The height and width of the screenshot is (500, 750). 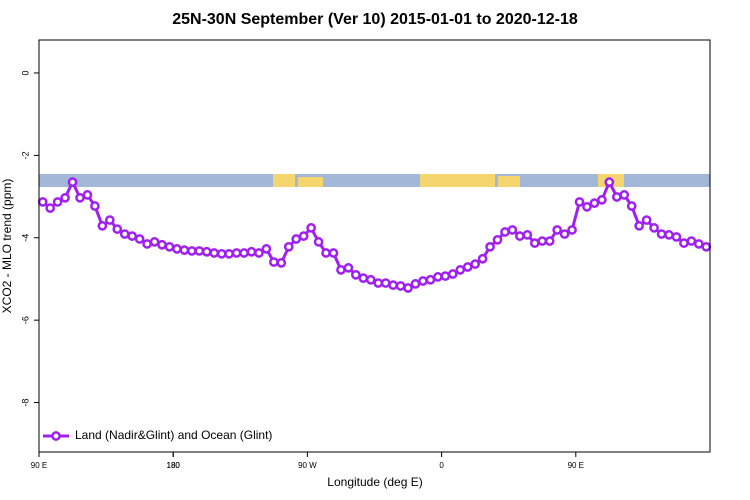 What do you see at coordinates (25, 403) in the screenshot?
I see `y-tick-label: -8` at bounding box center [25, 403].